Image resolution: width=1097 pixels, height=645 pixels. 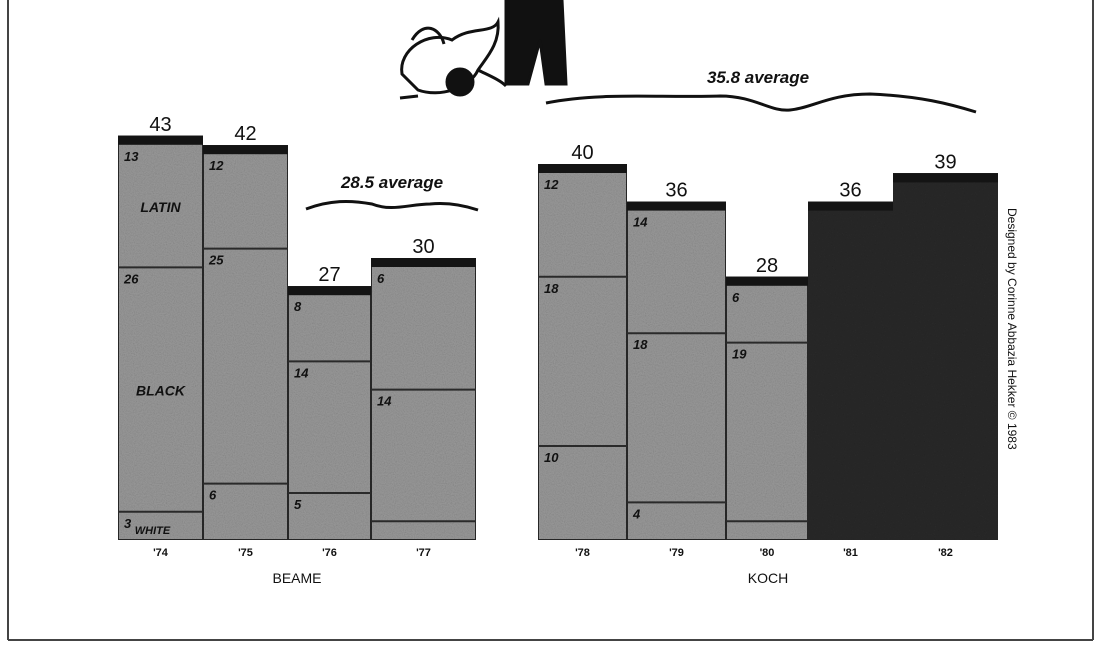 What do you see at coordinates (160, 125) in the screenshot?
I see `bar-total-label: 43` at bounding box center [160, 125].